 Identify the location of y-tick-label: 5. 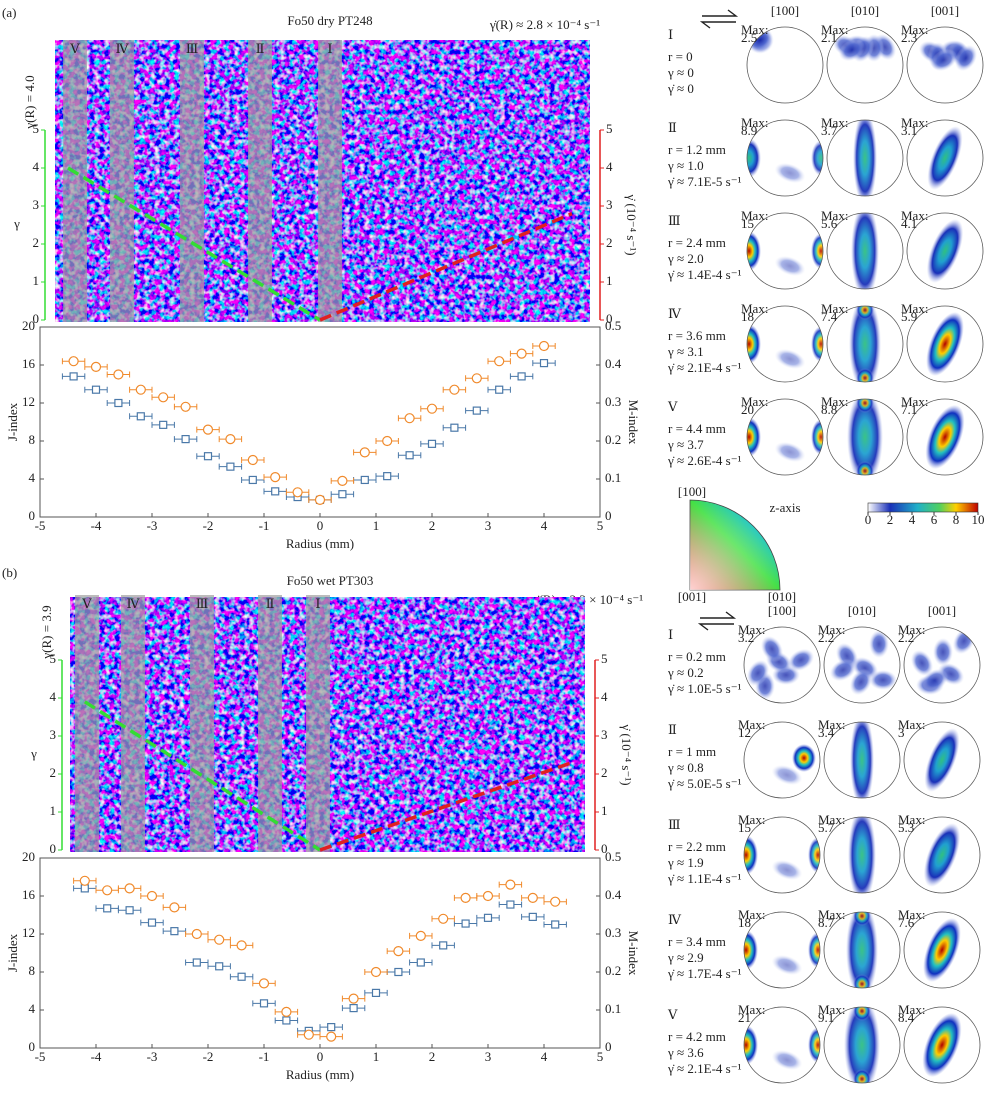
(36, 128).